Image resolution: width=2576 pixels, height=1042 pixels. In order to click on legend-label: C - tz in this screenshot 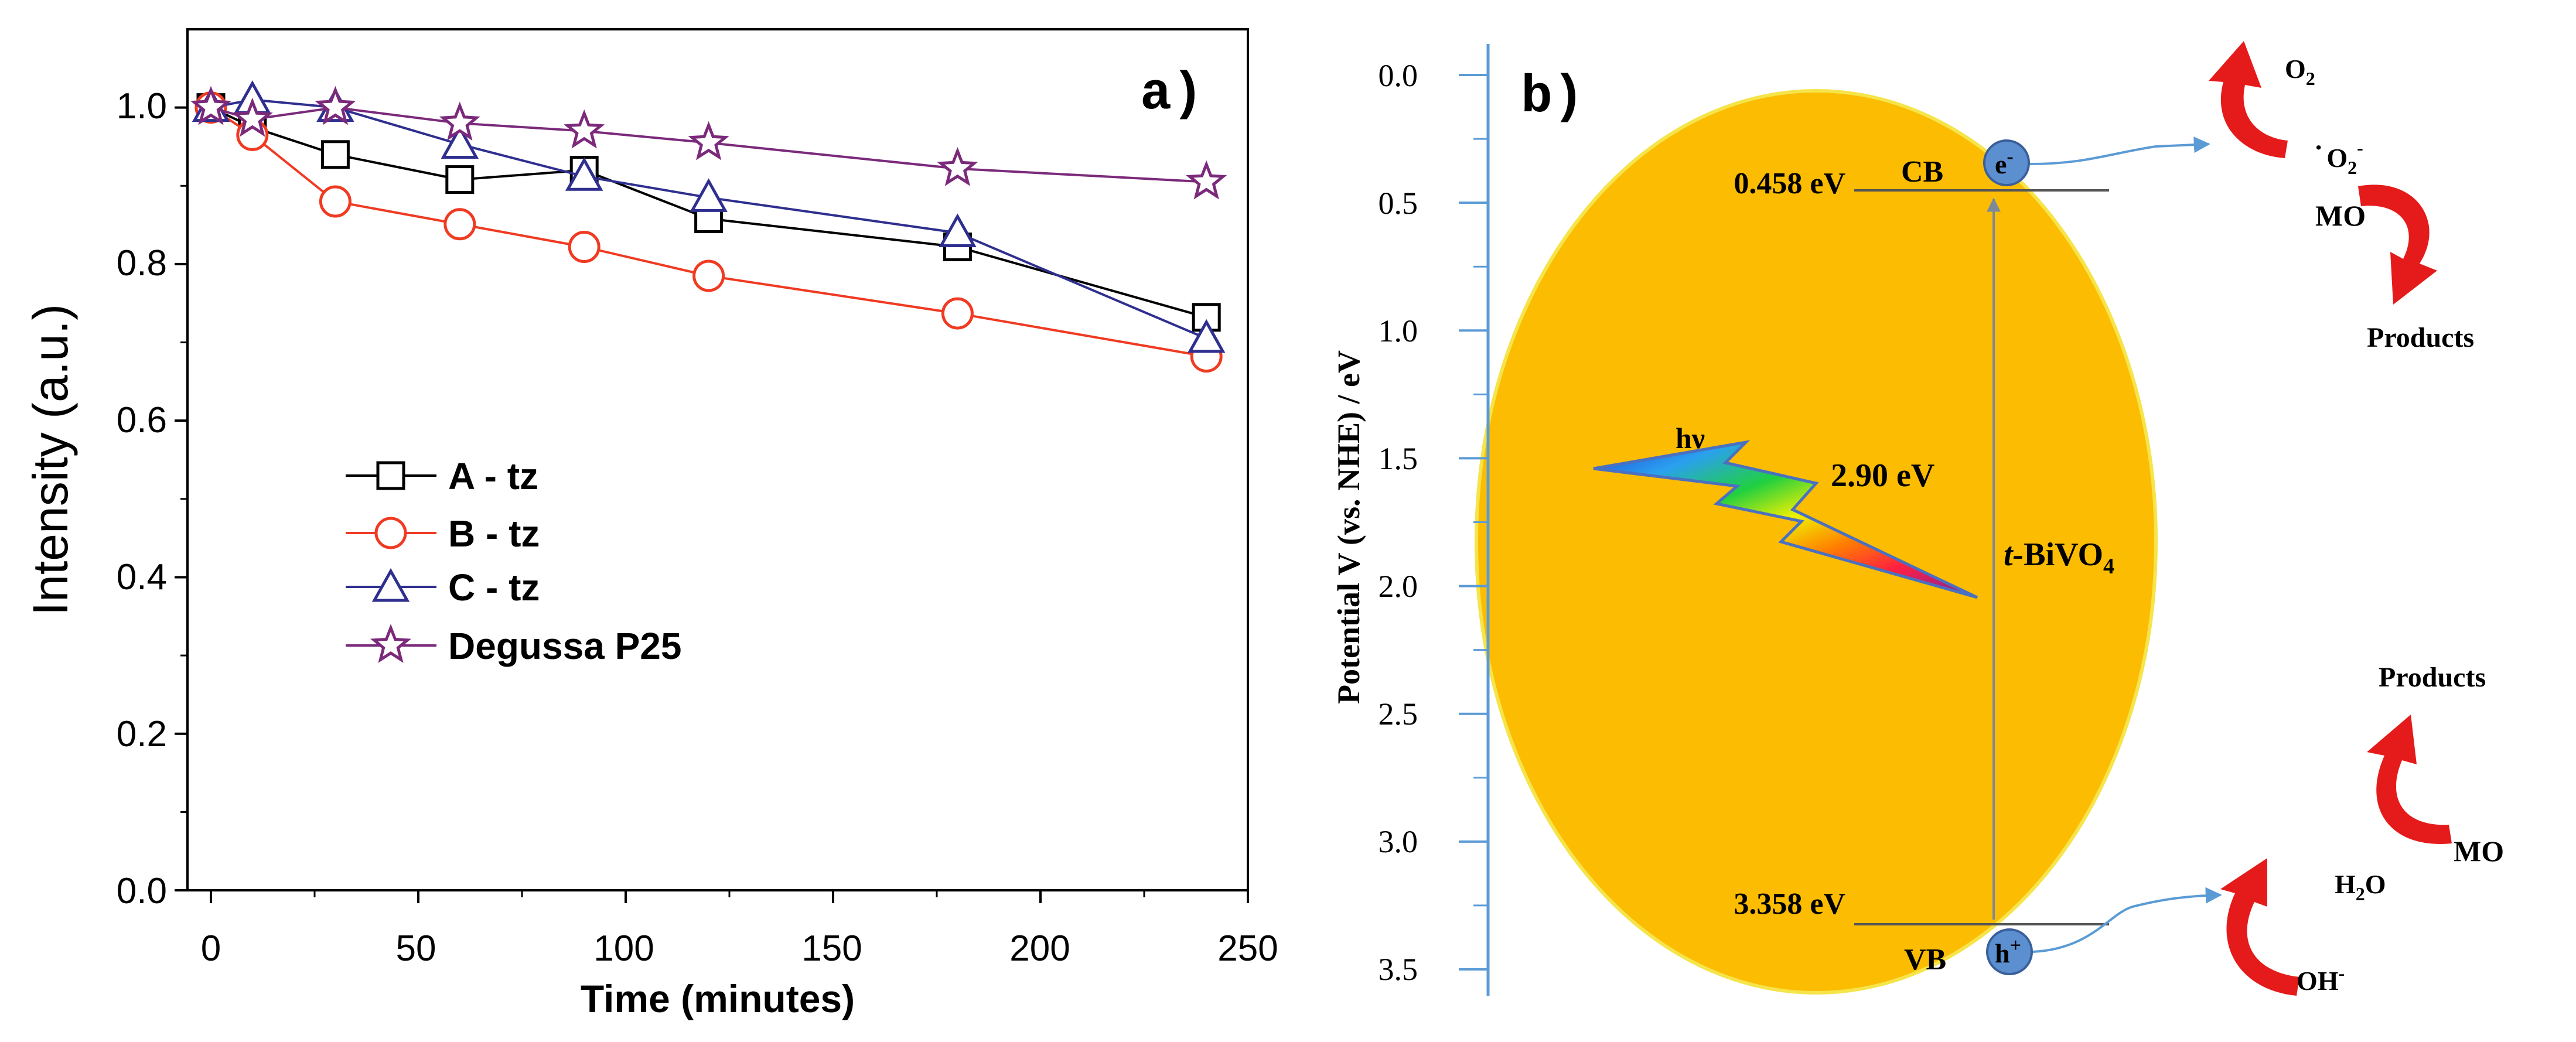, I will do `click(494, 587)`.